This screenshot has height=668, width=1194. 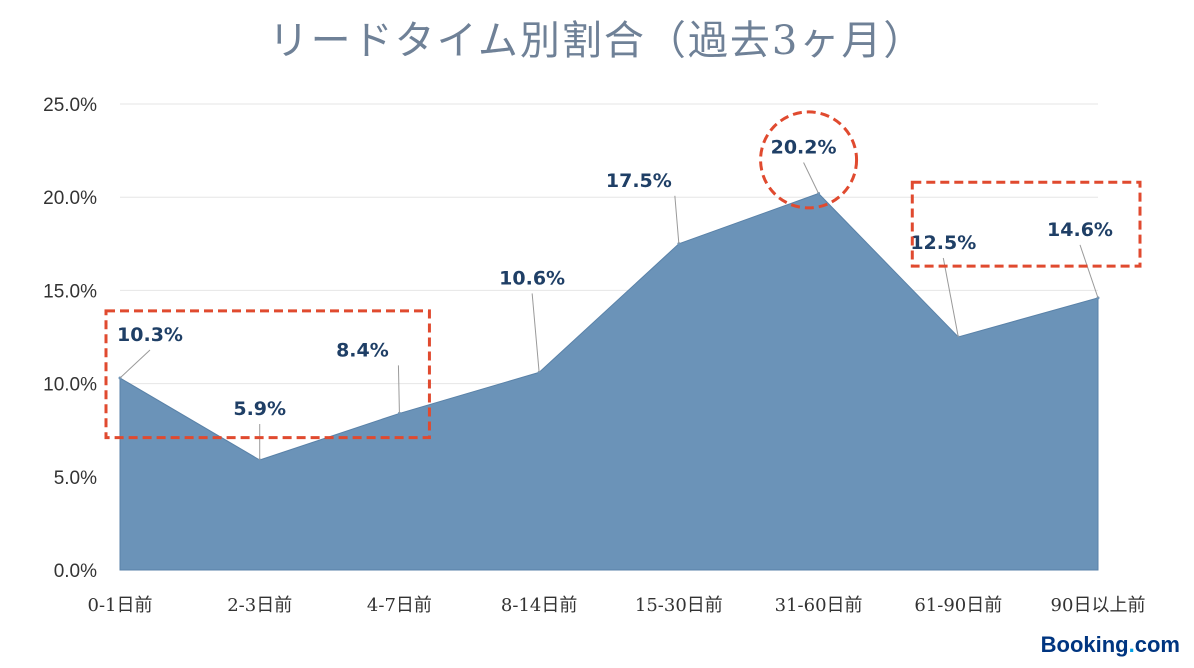 I want to click on x-tick-label: 61-90日前, so click(x=958, y=605).